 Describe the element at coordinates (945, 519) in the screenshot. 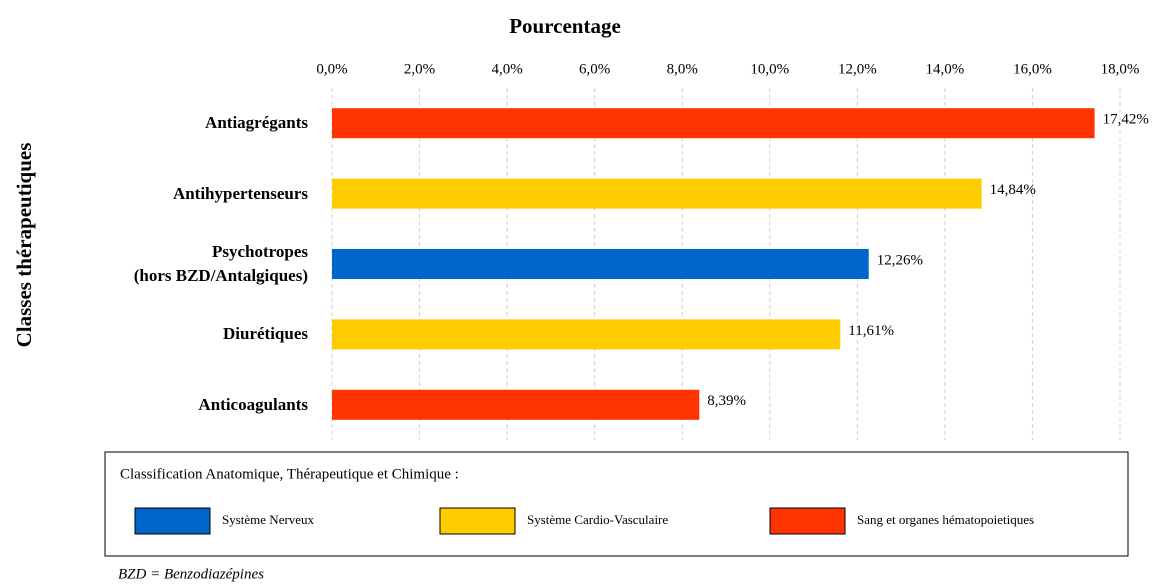

I see `legend-label: Sang et organes hématopoietiques` at that location.